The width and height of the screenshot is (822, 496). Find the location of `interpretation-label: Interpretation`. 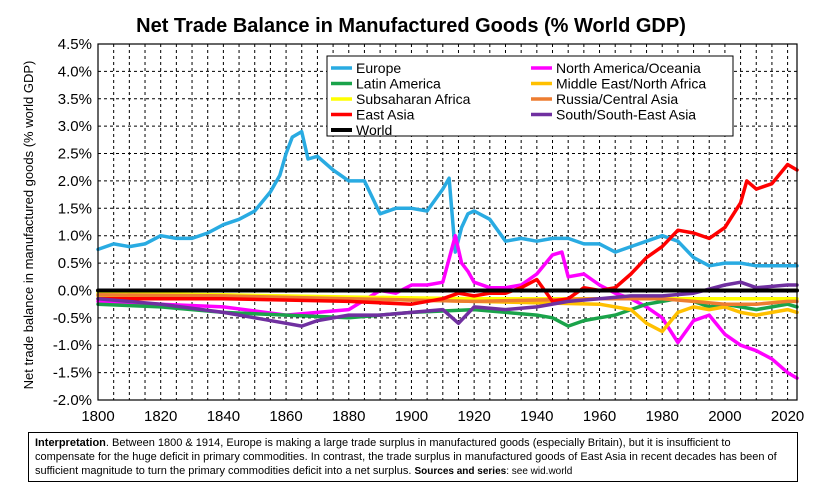

interpretation-label: Interpretation is located at coordinates (70, 443).